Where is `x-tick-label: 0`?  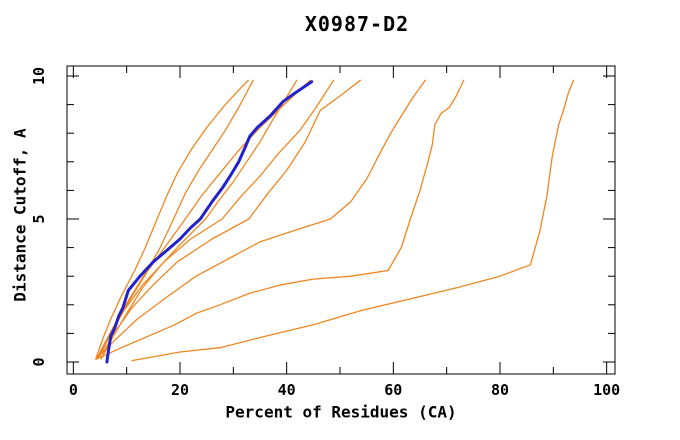
x-tick-label: 0 is located at coordinates (73, 390).